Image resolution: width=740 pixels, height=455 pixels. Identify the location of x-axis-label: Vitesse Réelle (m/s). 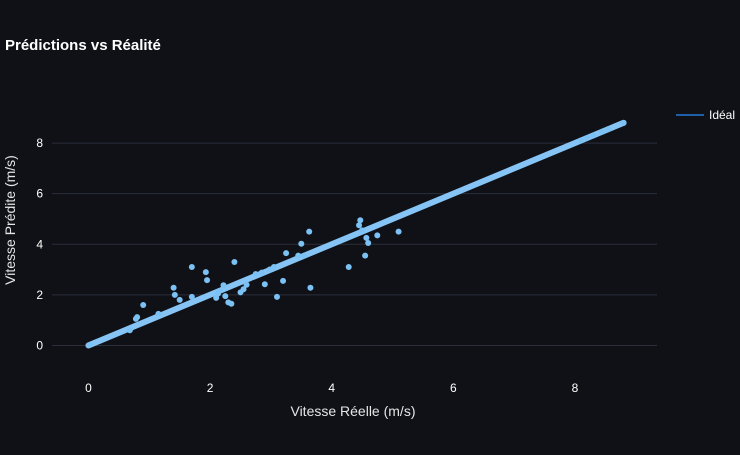
(352, 411).